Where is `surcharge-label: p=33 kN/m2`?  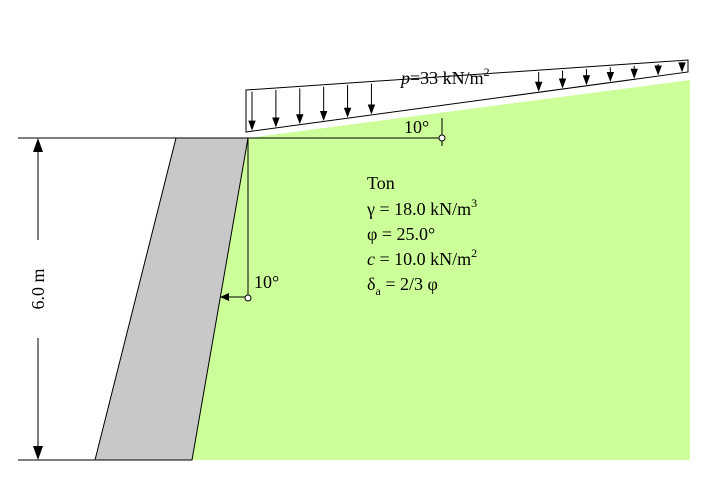 surcharge-label: p=33 kN/m2 is located at coordinates (444, 76).